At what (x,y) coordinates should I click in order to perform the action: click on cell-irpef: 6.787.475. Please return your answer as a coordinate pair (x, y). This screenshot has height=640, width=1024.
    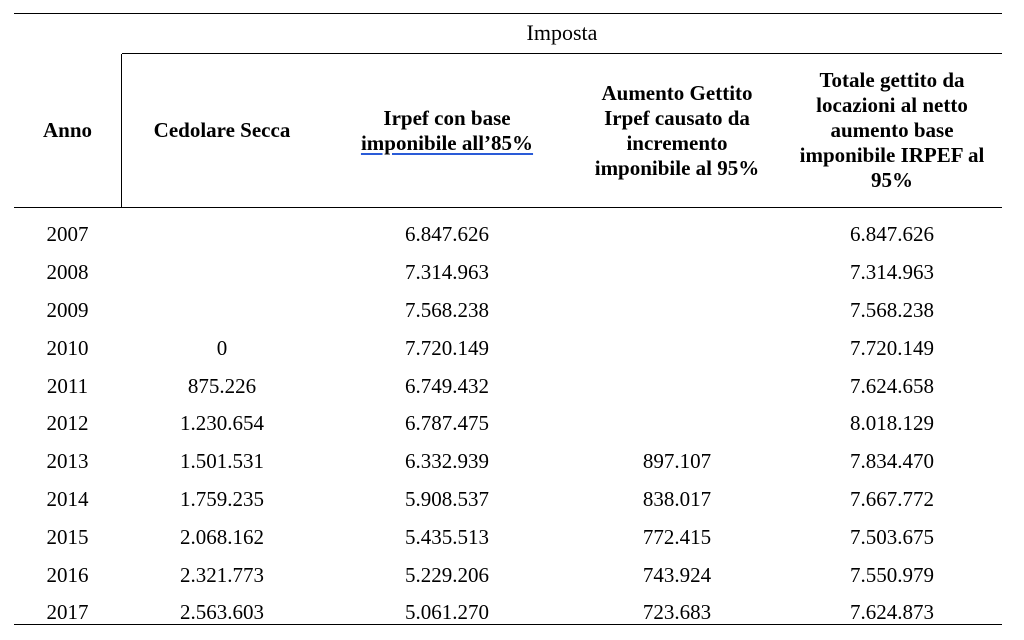
    Looking at the image, I should click on (447, 423).